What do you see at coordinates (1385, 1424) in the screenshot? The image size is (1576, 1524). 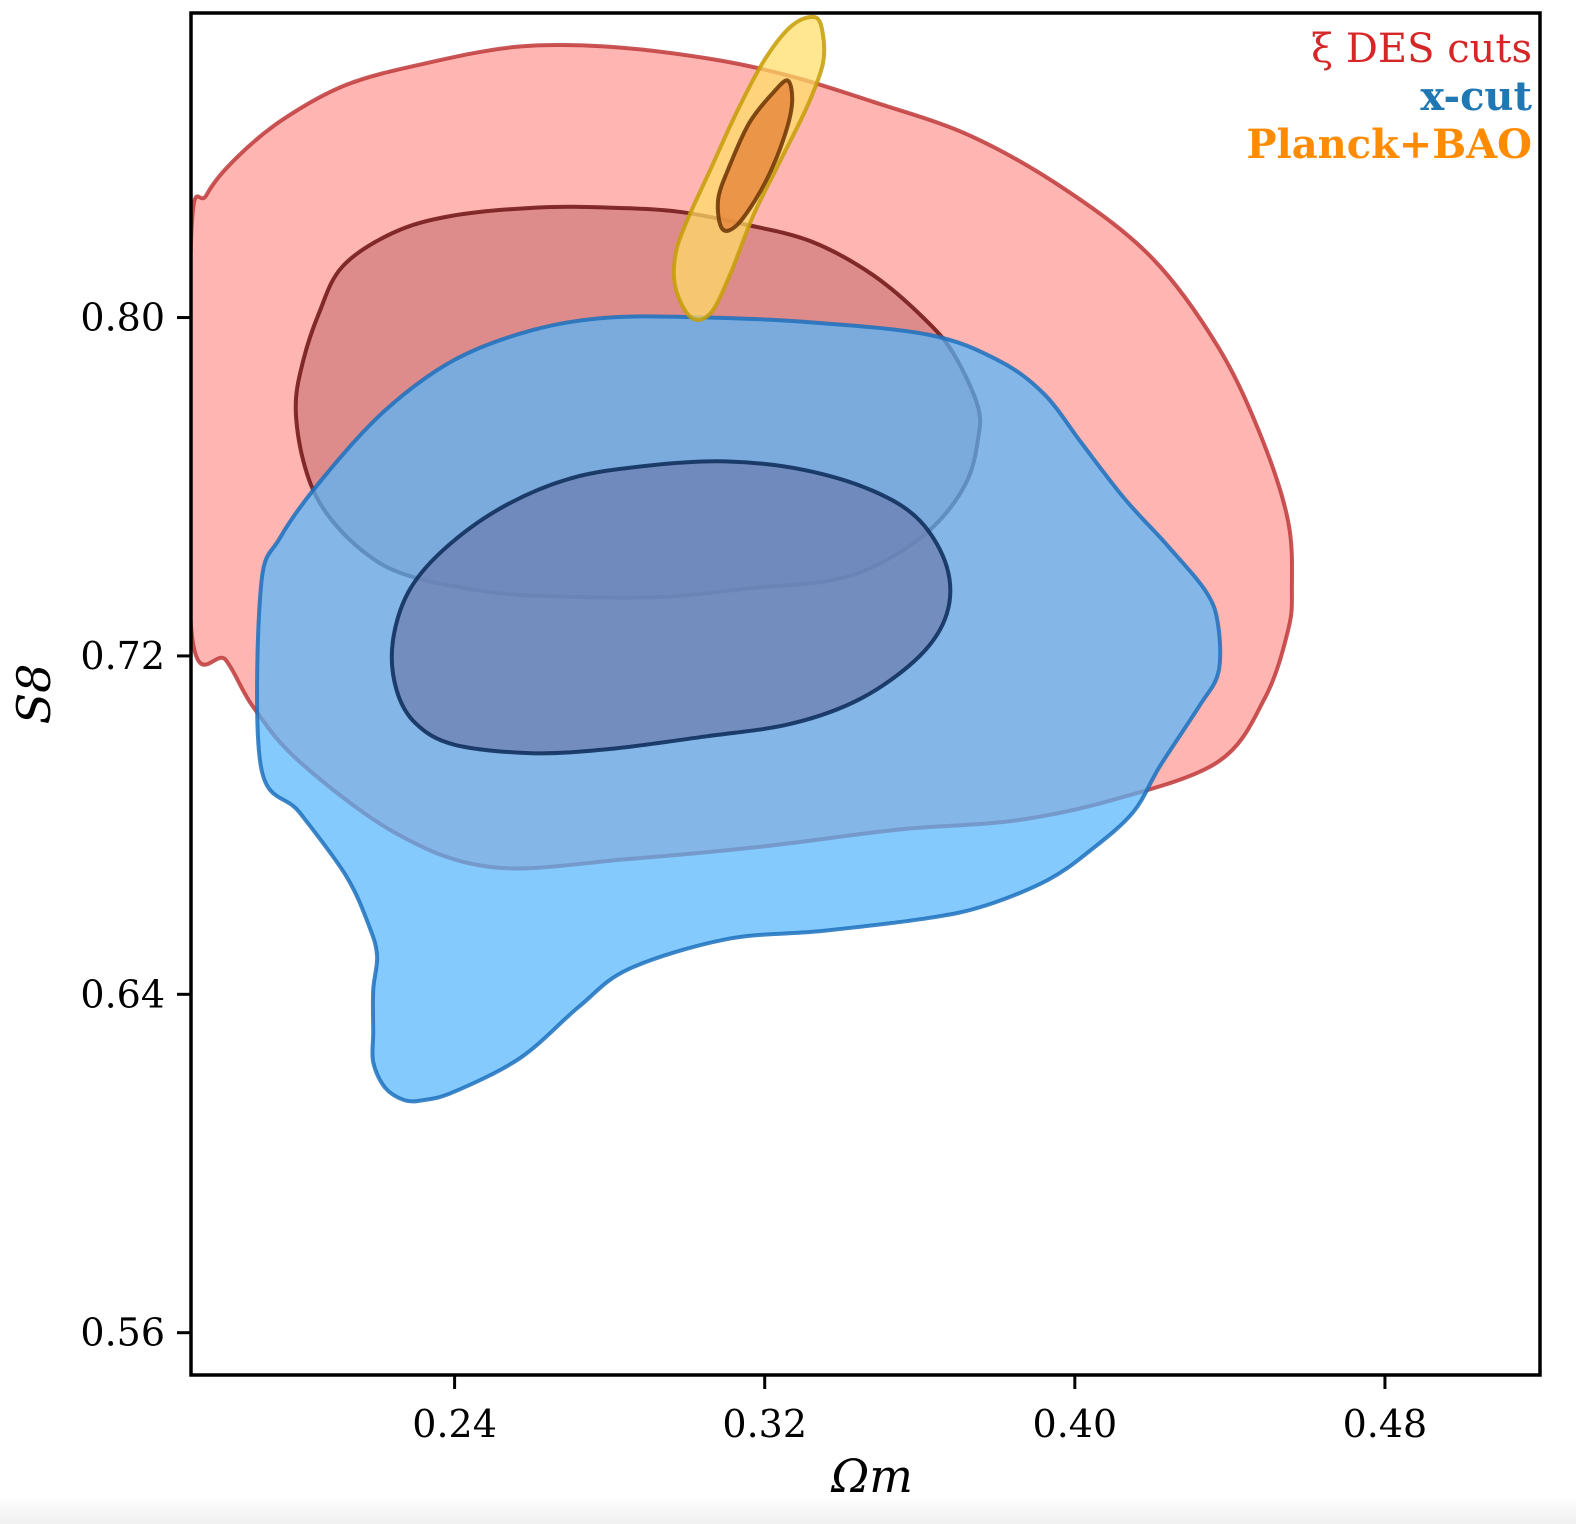 I see `x-tick-label: 0.48` at bounding box center [1385, 1424].